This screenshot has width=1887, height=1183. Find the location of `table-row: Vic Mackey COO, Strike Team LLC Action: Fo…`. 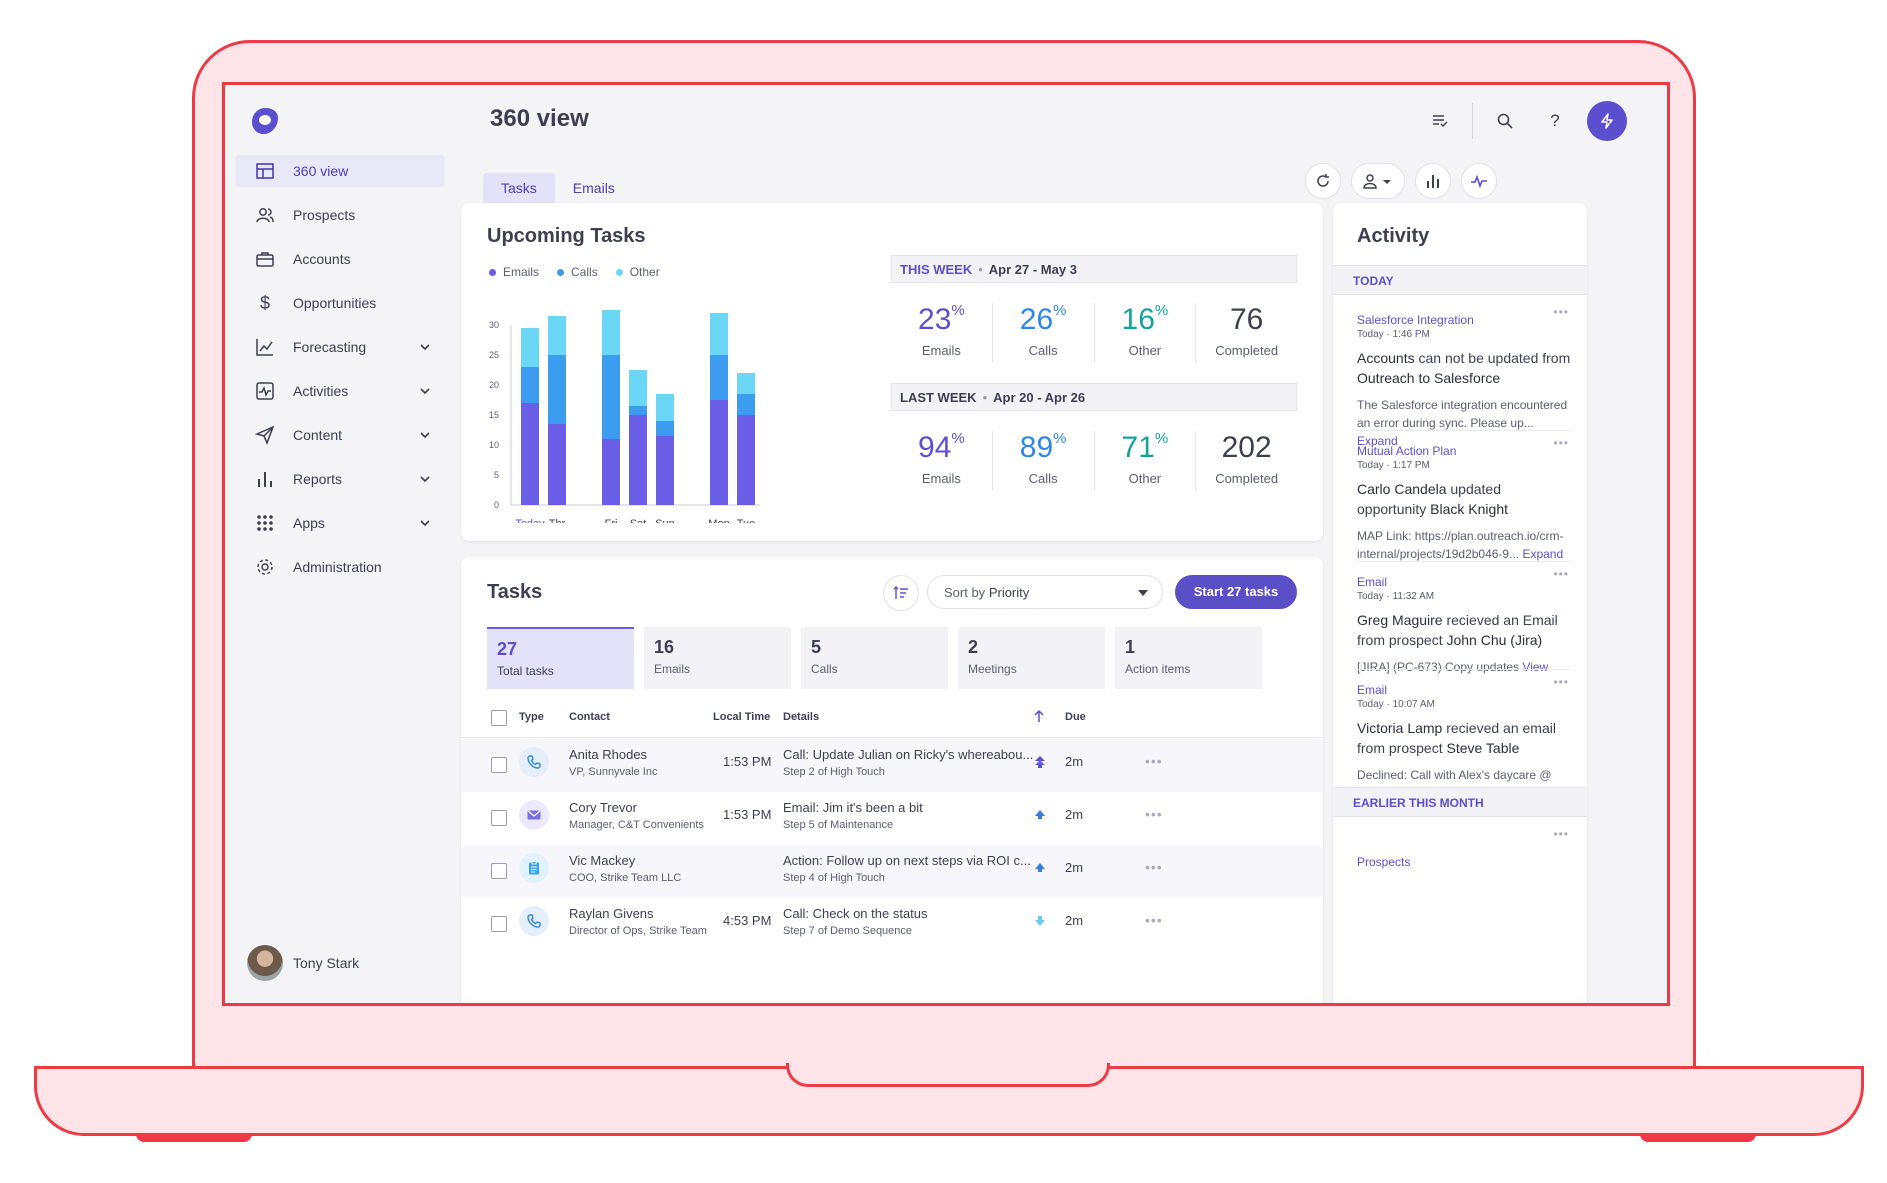

table-row: Vic Mackey COO, Strike Team LLC Action: Fo… is located at coordinates (892, 871).